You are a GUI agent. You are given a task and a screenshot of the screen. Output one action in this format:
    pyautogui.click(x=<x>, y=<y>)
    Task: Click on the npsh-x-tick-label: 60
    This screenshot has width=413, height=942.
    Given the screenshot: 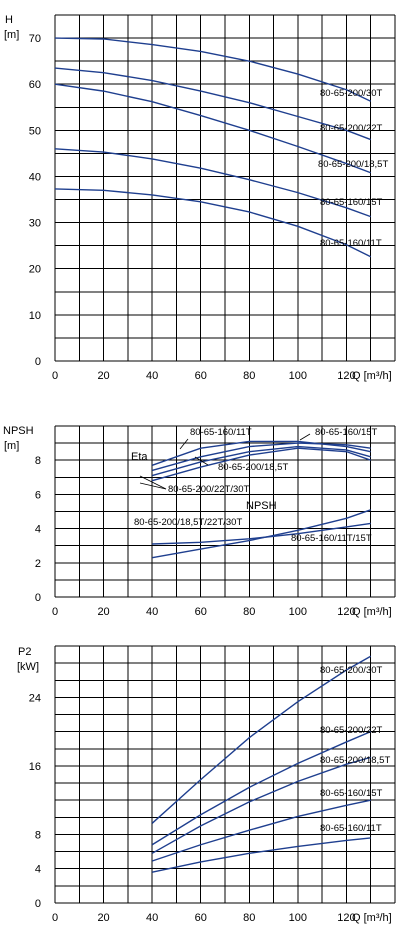 What is the action you would take?
    pyautogui.click(x=201, y=612)
    